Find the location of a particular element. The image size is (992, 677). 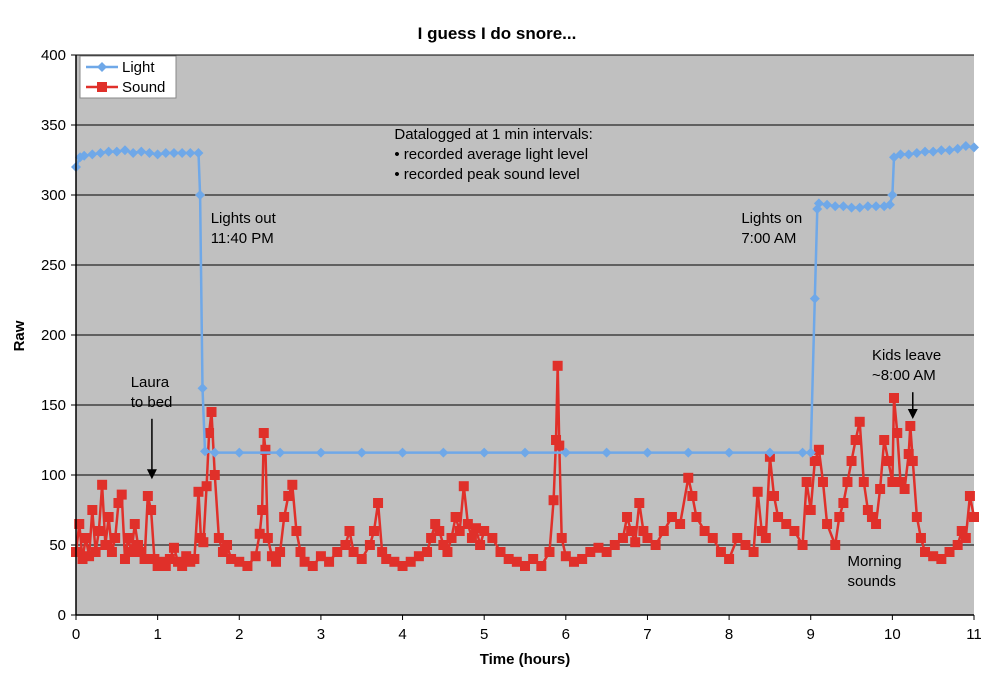

annotation: Lights out 11:40 PM is located at coordinates (244, 228).